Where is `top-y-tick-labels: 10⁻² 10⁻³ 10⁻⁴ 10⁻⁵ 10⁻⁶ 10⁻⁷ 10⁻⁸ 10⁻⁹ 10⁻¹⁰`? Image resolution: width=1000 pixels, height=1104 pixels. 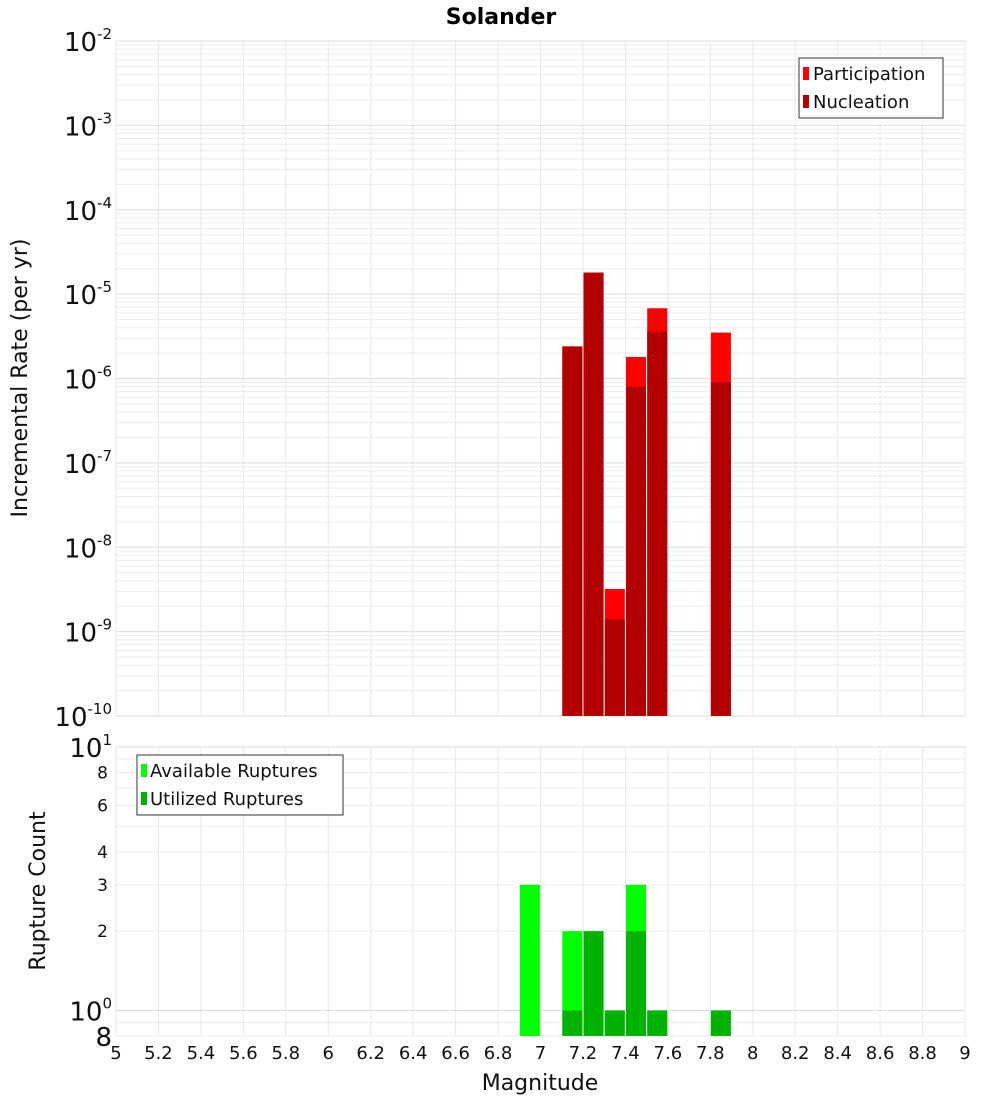 top-y-tick-labels: 10⁻² 10⁻³ 10⁻⁴ 10⁻⁵ 10⁻⁶ 10⁻⁷ 10⁻⁸ 10⁻⁹ 10⁻¹⁰ is located at coordinates (83, 379).